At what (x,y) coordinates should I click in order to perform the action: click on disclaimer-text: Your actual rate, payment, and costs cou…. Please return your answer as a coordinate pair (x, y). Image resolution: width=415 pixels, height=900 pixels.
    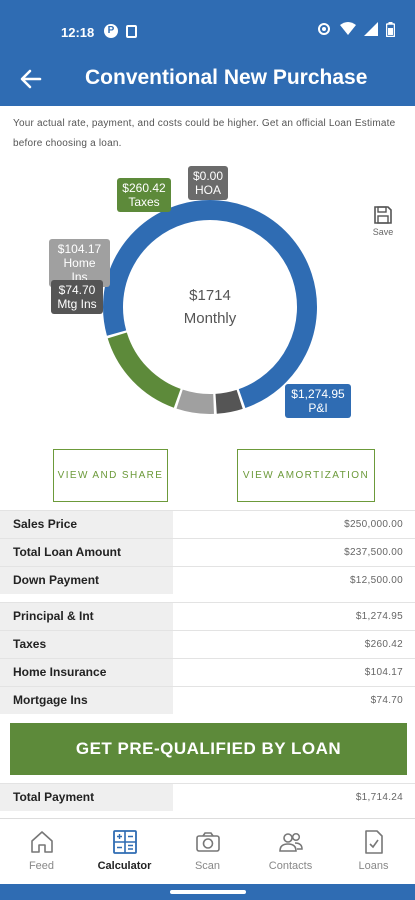
    Looking at the image, I should click on (204, 133).